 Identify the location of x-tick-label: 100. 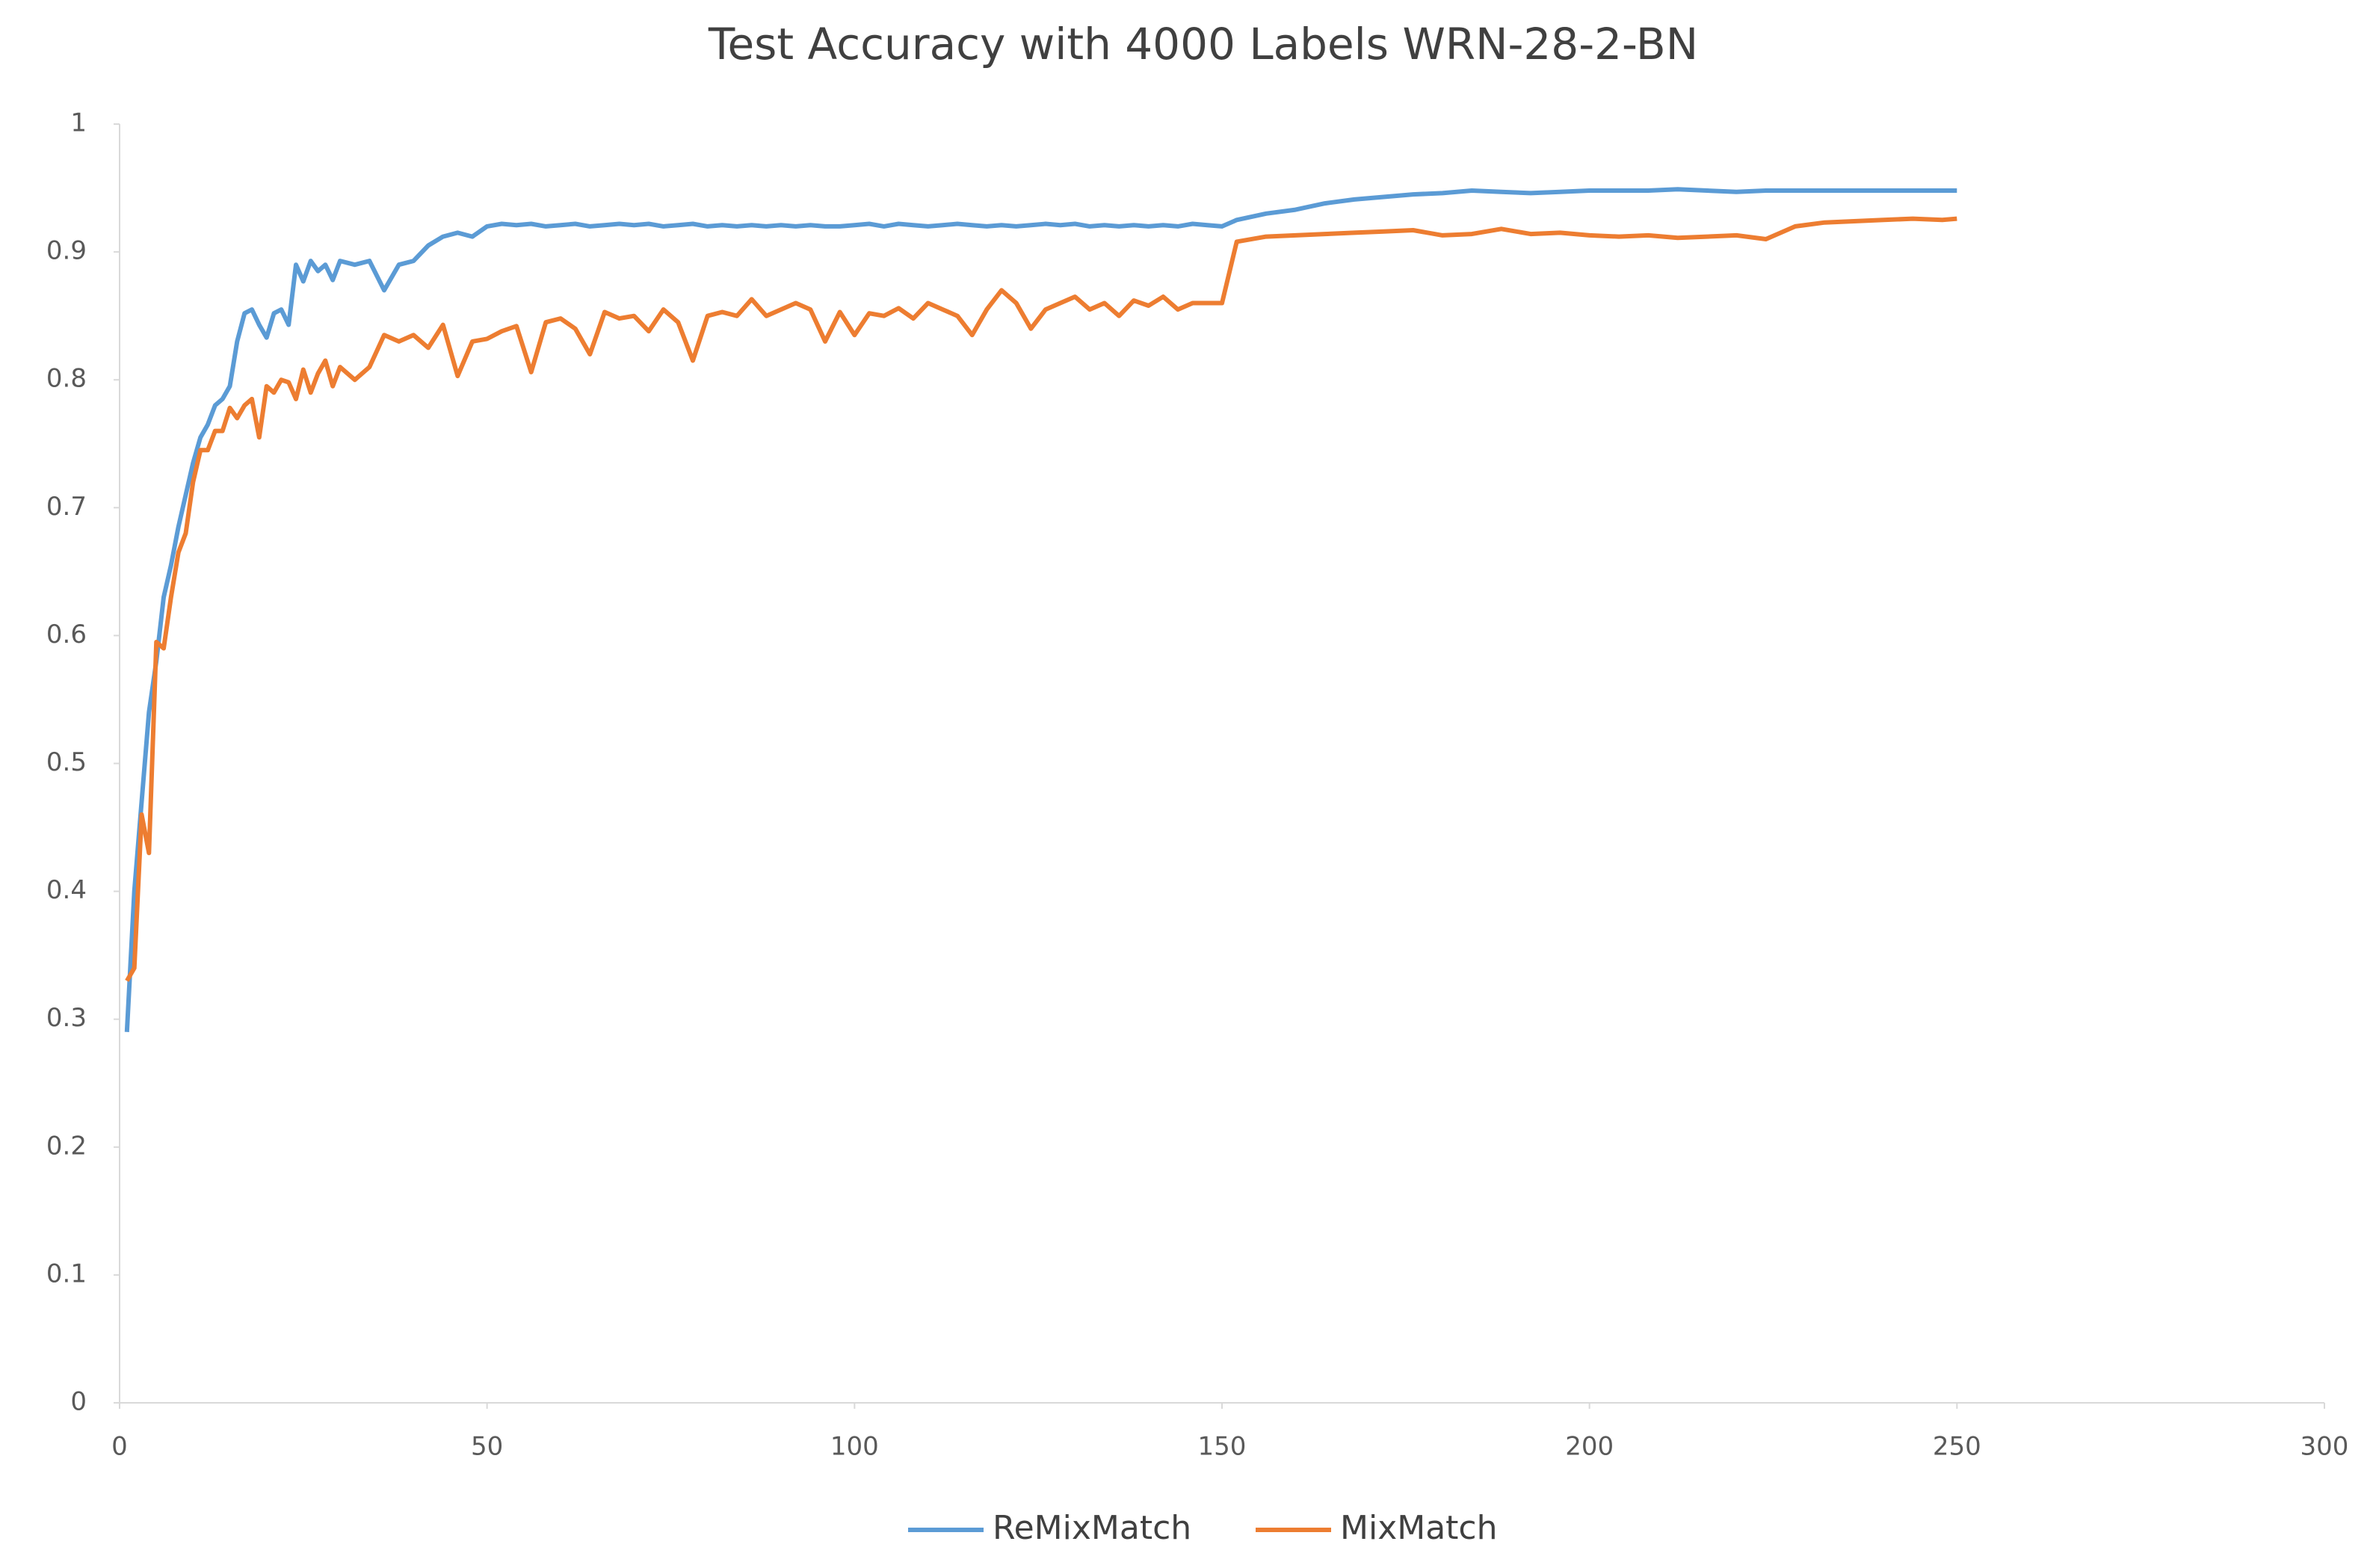
(855, 1447).